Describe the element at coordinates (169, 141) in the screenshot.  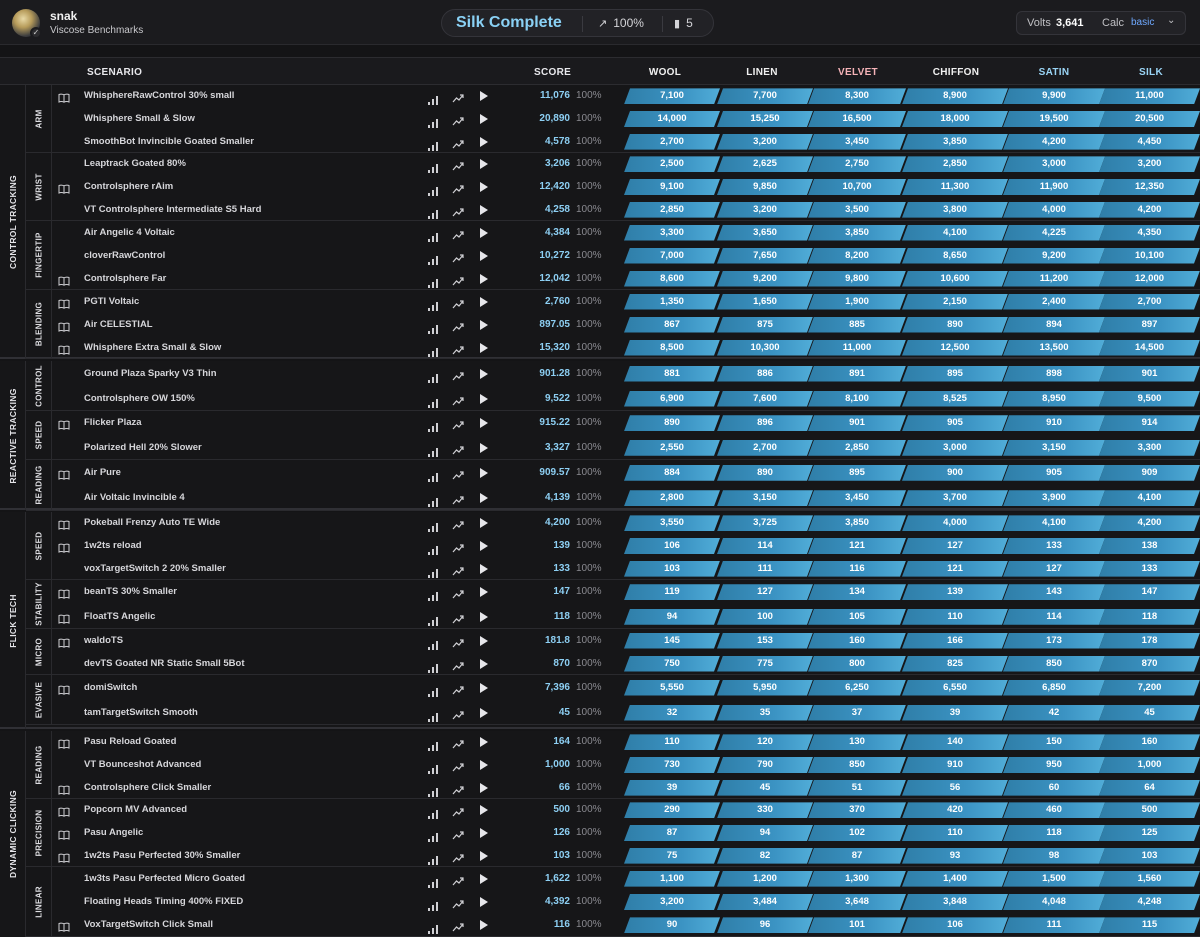
I see `scenario-name: SmoothBot Invincible Goated Smaller` at that location.